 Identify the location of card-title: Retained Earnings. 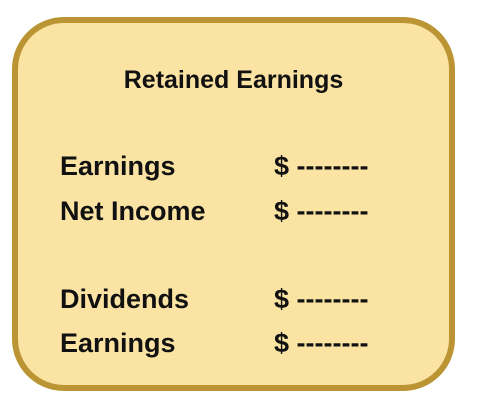
(233, 80).